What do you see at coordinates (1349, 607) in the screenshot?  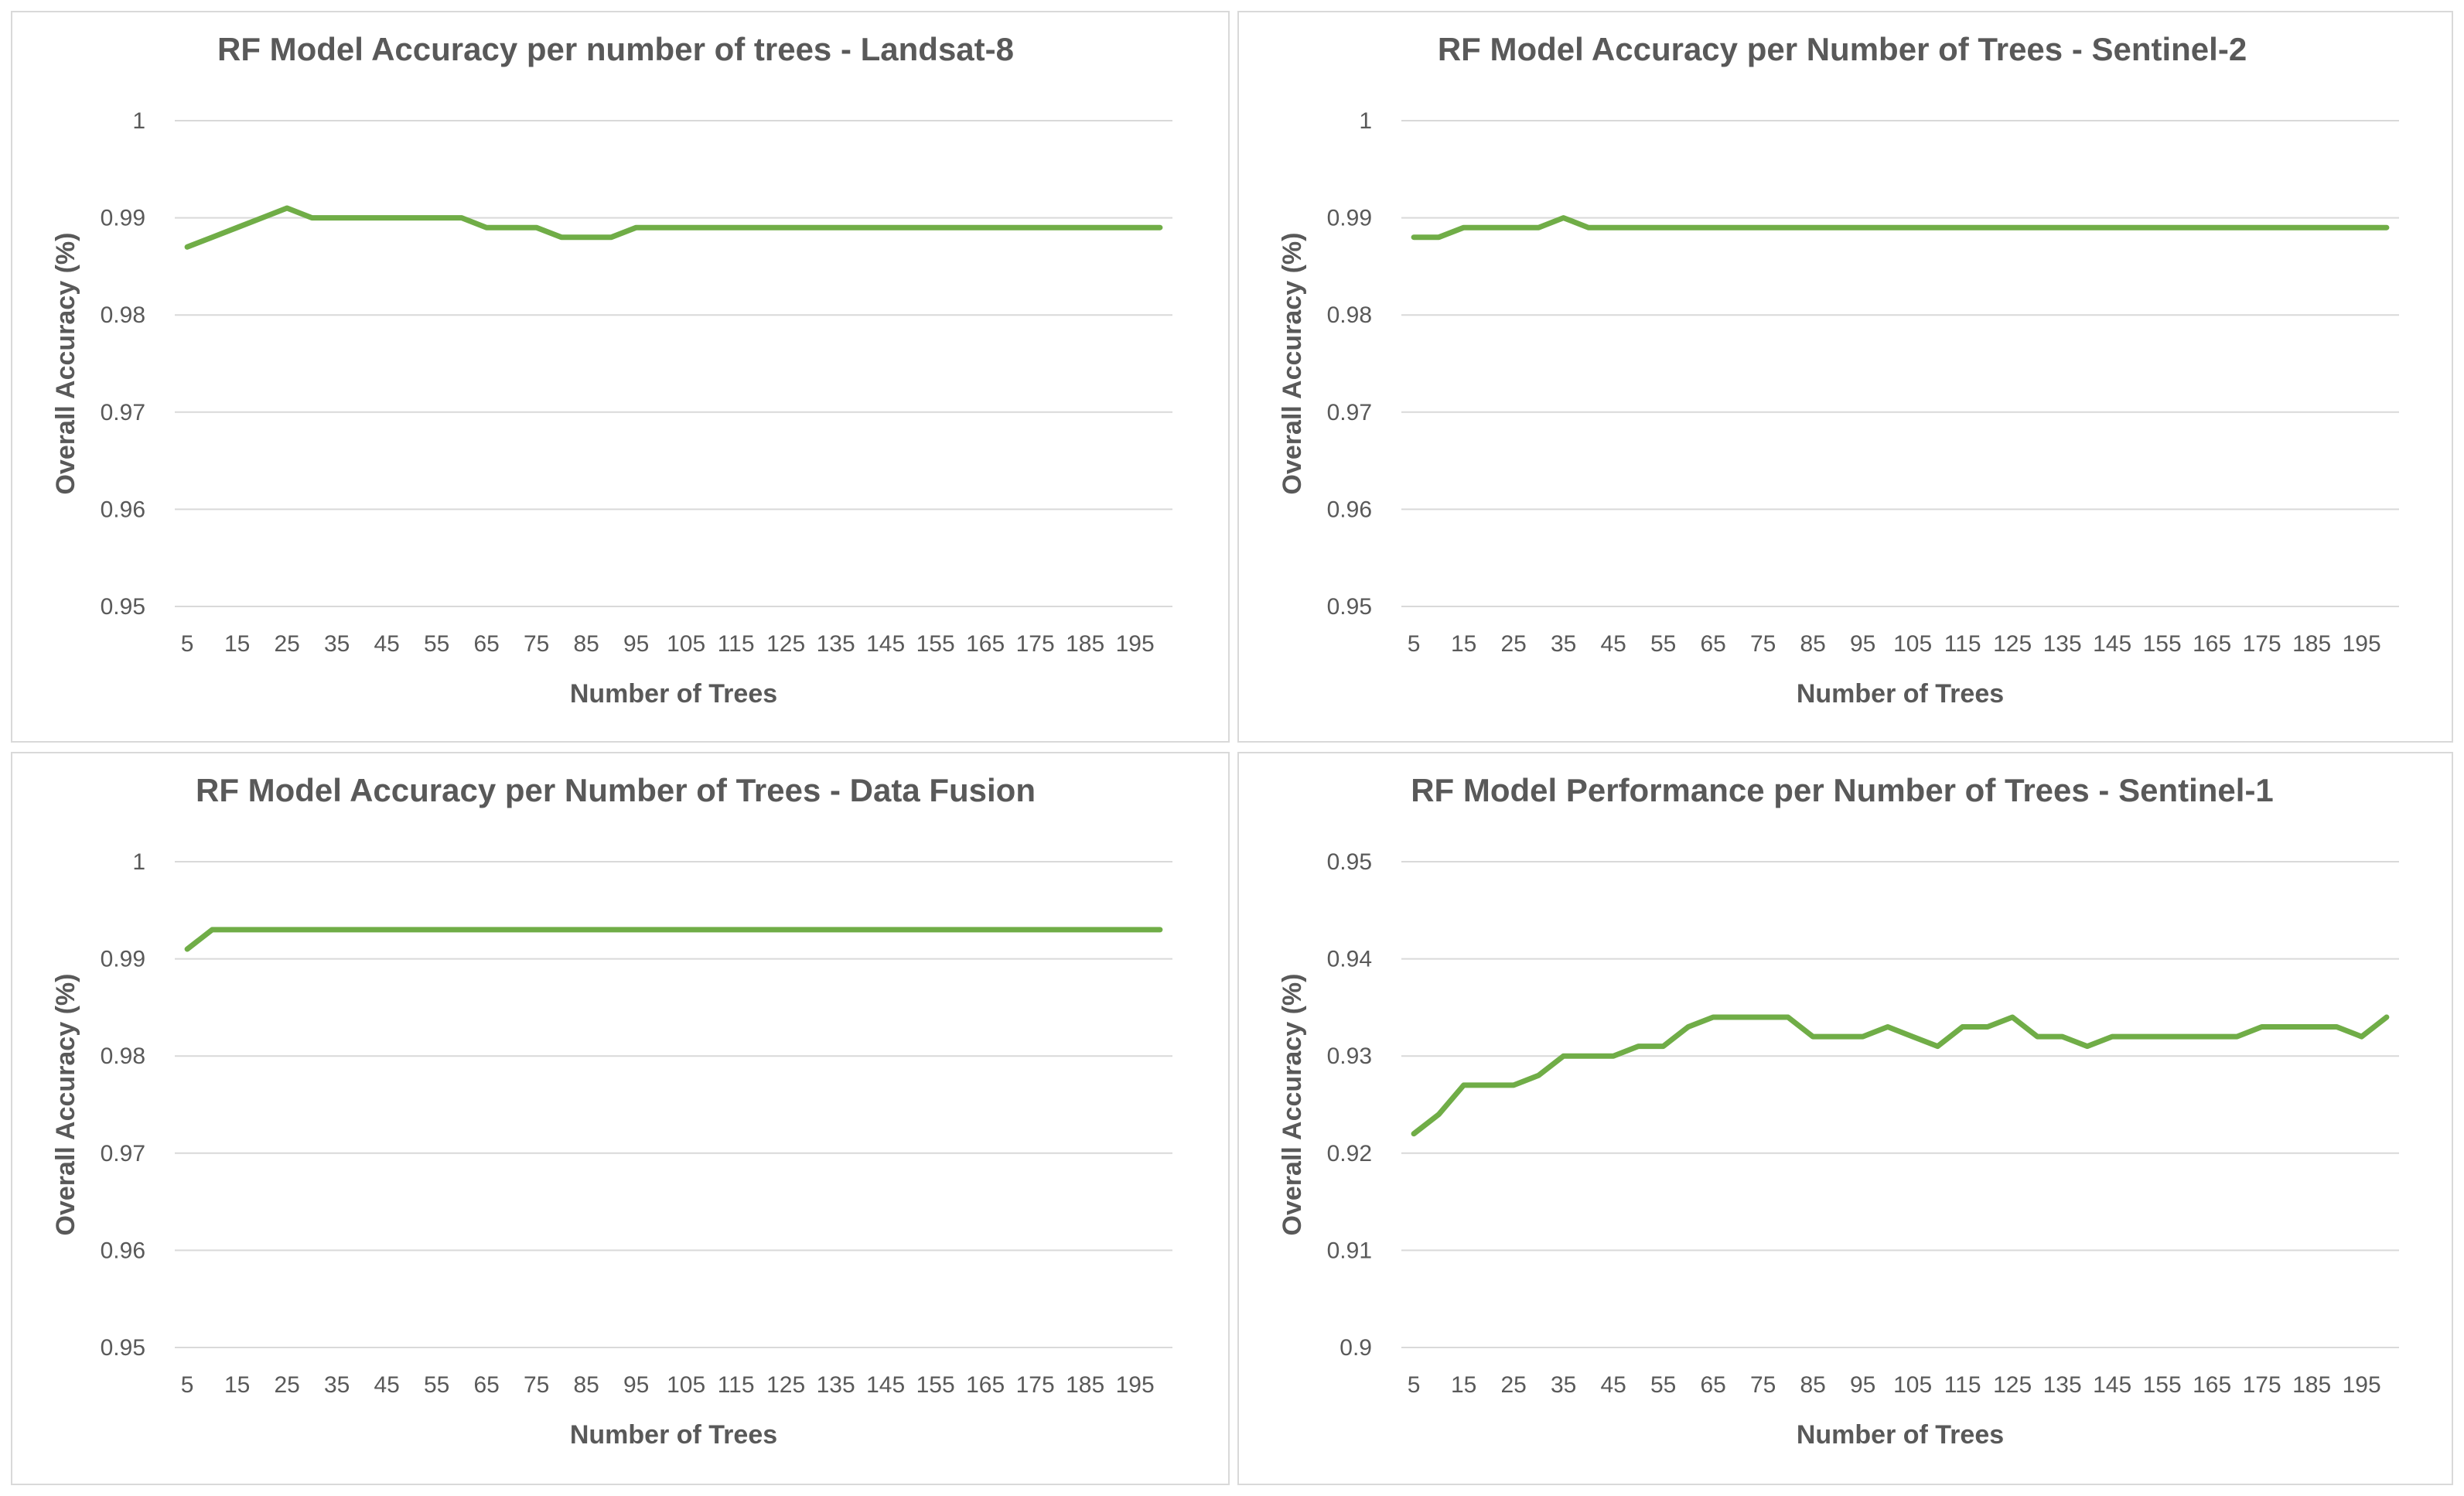 I see `y-tick-label: 0.95` at bounding box center [1349, 607].